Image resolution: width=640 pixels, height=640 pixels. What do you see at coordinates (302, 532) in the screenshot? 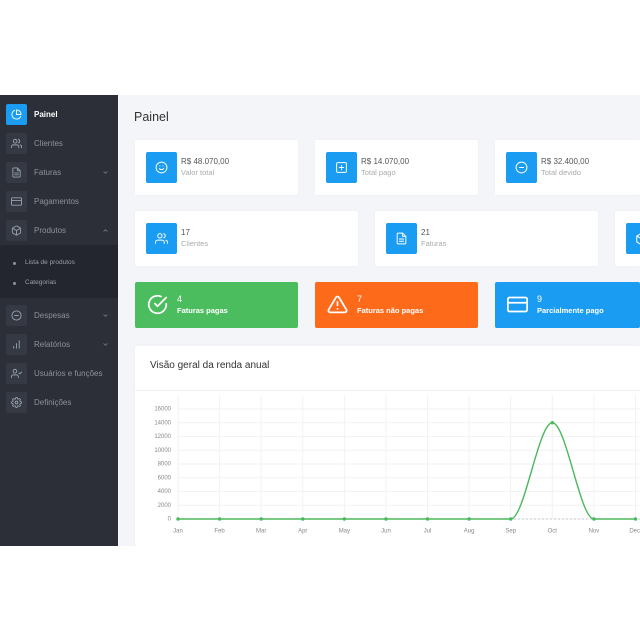
I see `x-tick-label: Apr` at bounding box center [302, 532].